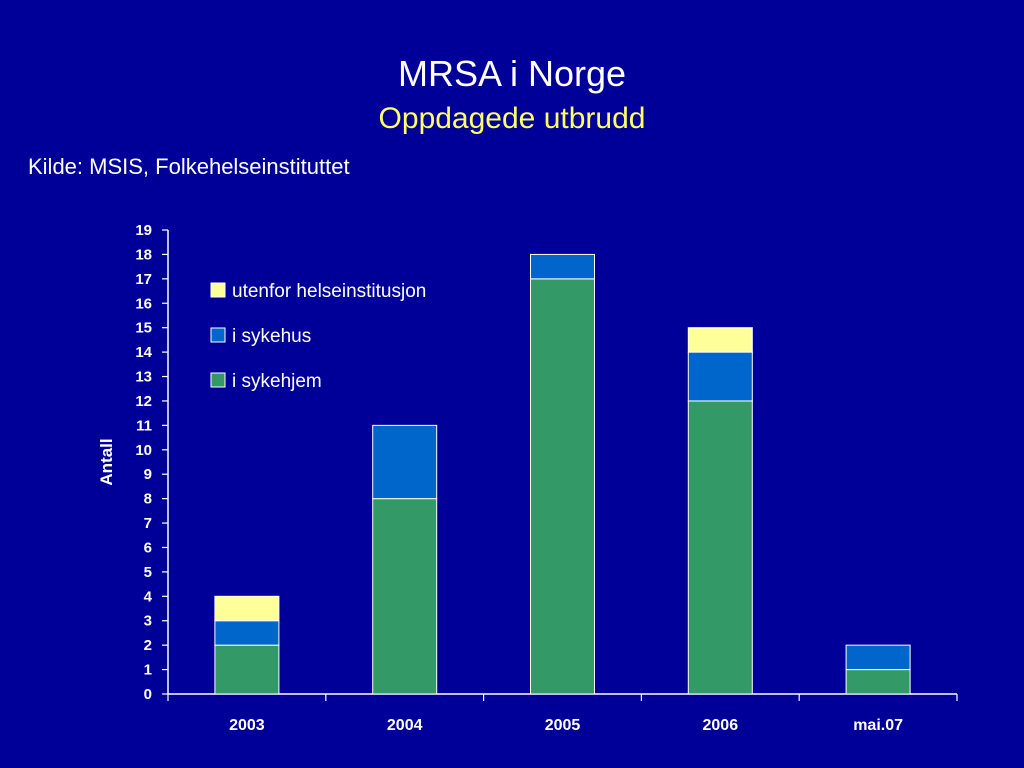 The image size is (1024, 768). What do you see at coordinates (148, 596) in the screenshot?
I see `y-tick-label: 4` at bounding box center [148, 596].